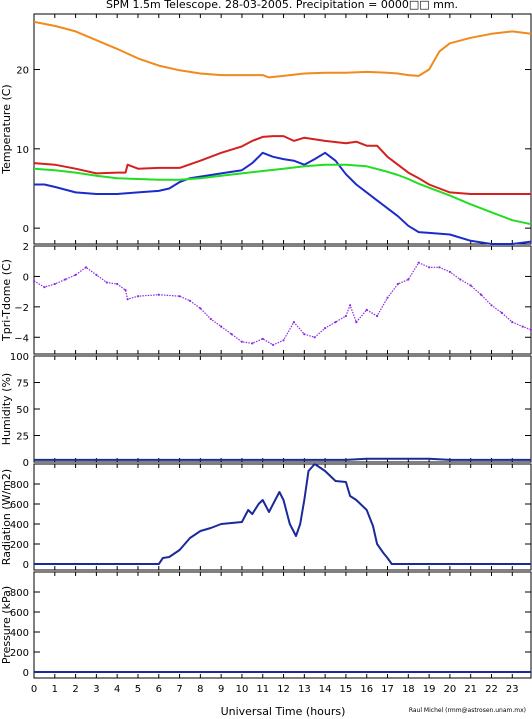 This screenshot has height=719, width=532. What do you see at coordinates (22, 437) in the screenshot?
I see `y-tick-label: 25` at bounding box center [22, 437].